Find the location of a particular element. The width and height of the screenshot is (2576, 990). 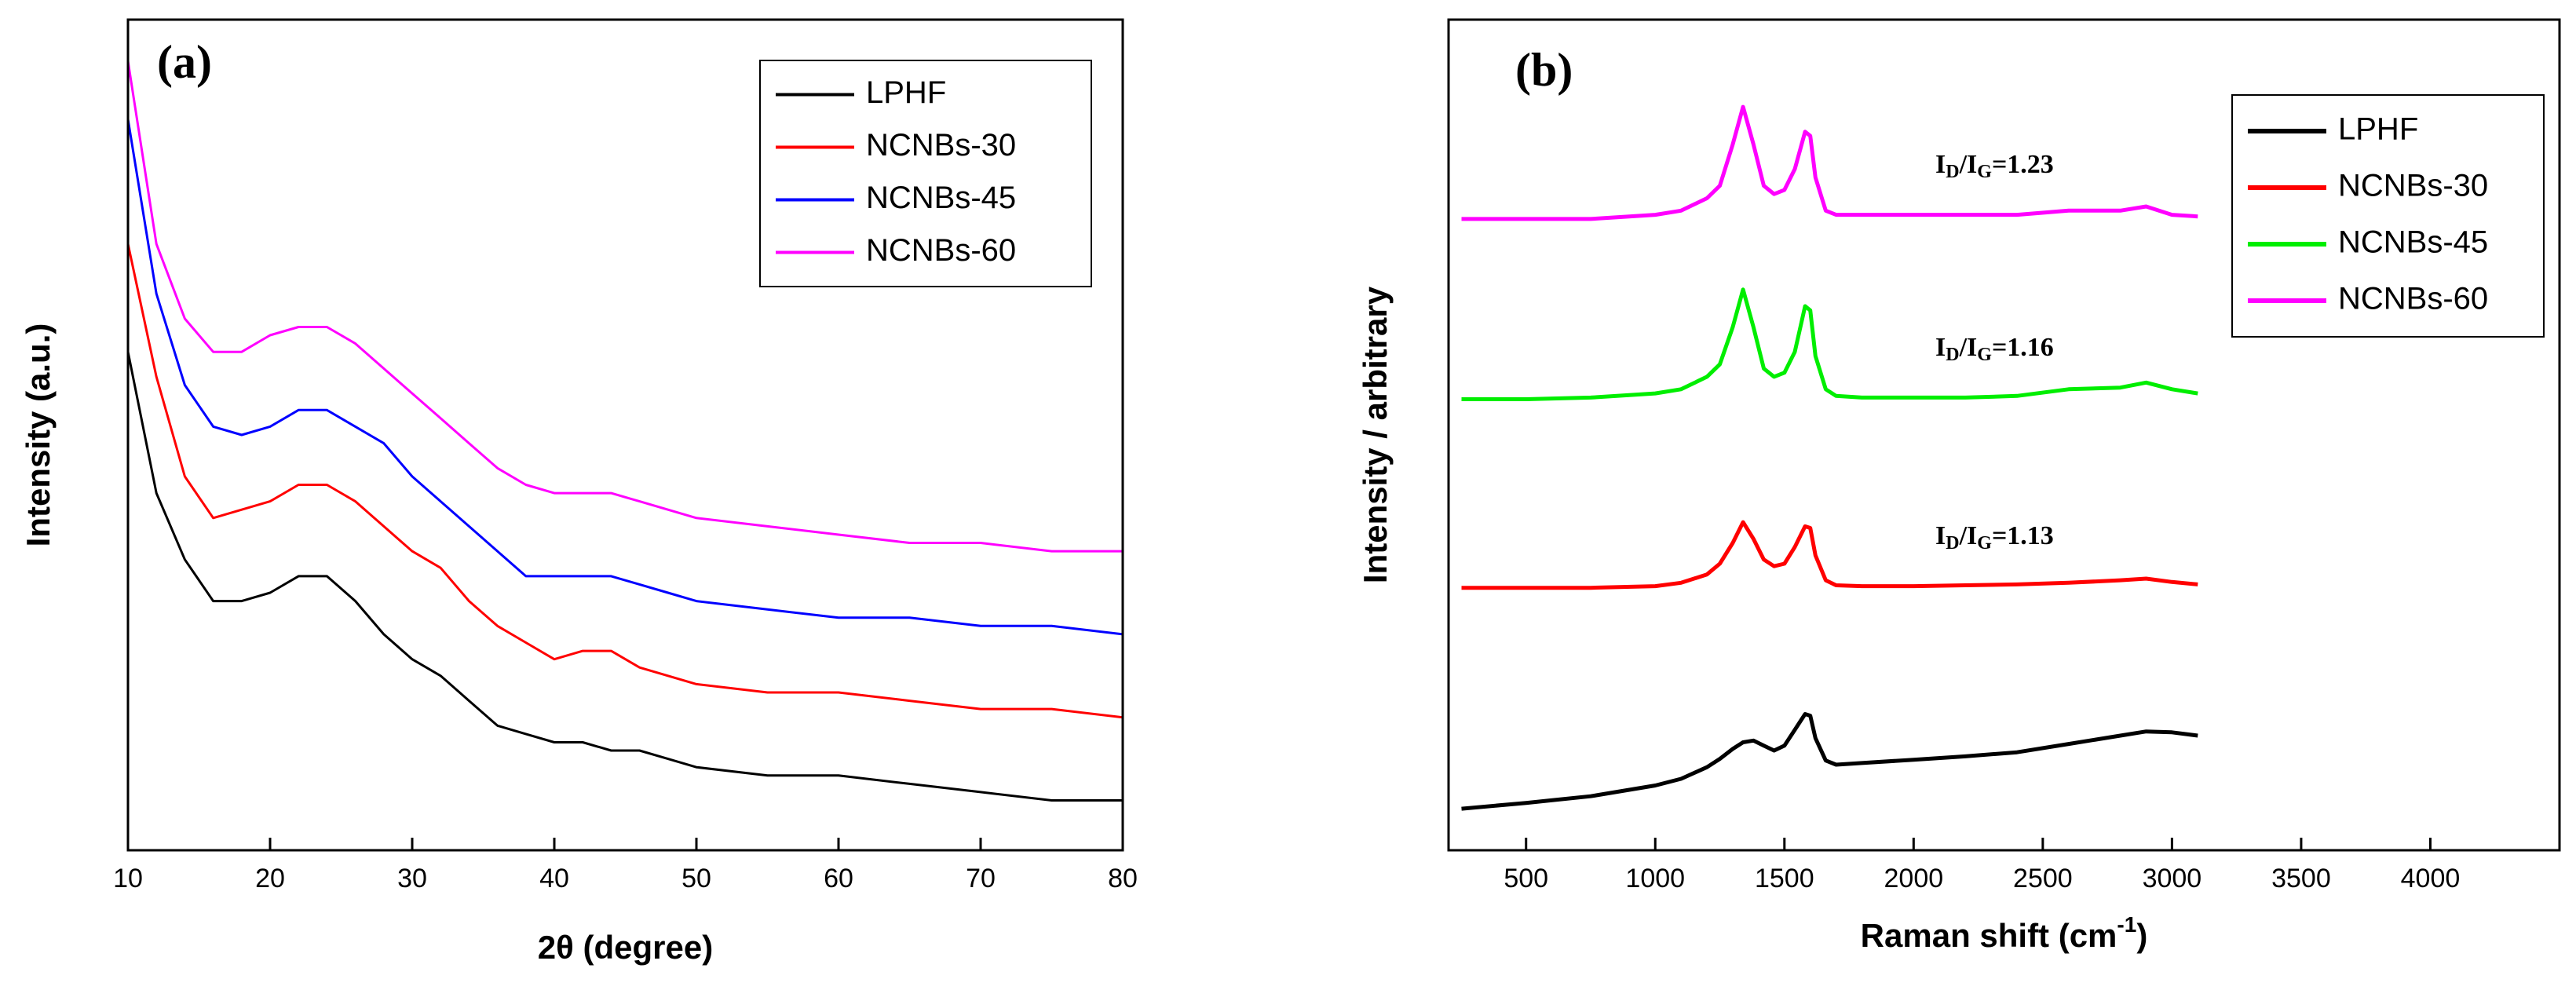

x-axis-title: Raman shift (cm-1) is located at coordinates (2004, 933).